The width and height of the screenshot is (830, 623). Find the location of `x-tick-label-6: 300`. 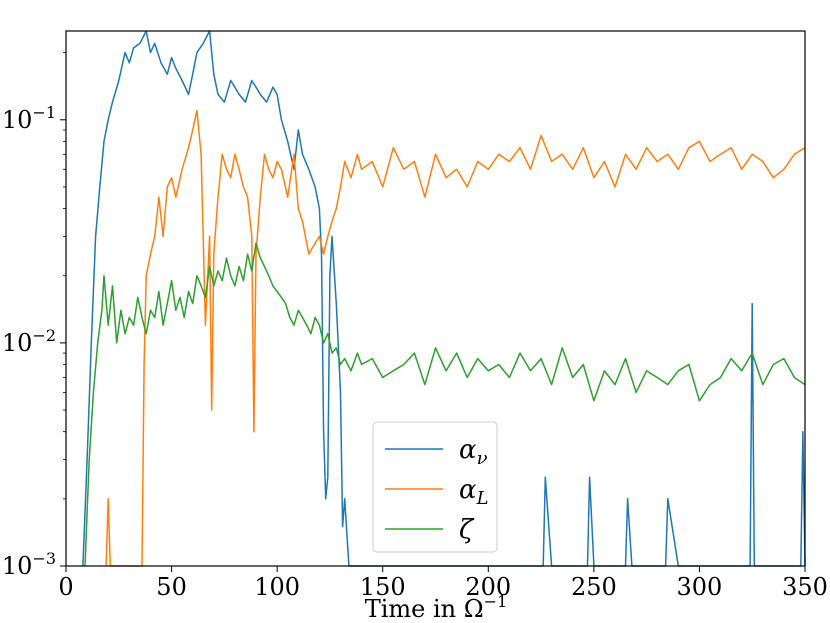

x-tick-label-6: 300 is located at coordinates (700, 587).